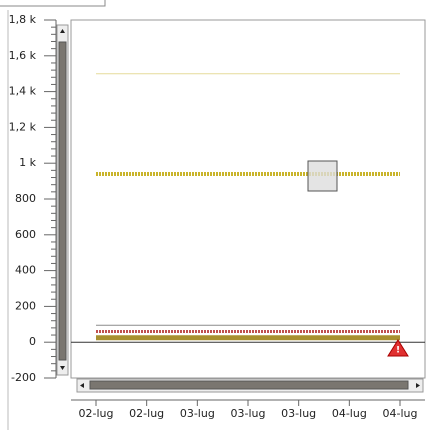 The image size is (445, 430). What do you see at coordinates (398, 351) in the screenshot?
I see `warning-mark: !` at bounding box center [398, 351].